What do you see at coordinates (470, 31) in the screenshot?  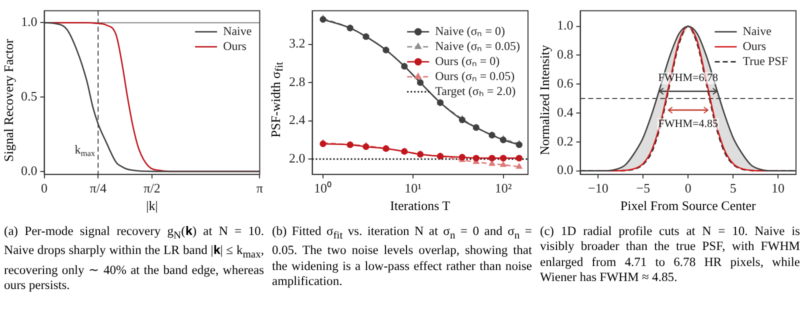 I see `legend-label: Naive (σₙ = 0)` at bounding box center [470, 31].